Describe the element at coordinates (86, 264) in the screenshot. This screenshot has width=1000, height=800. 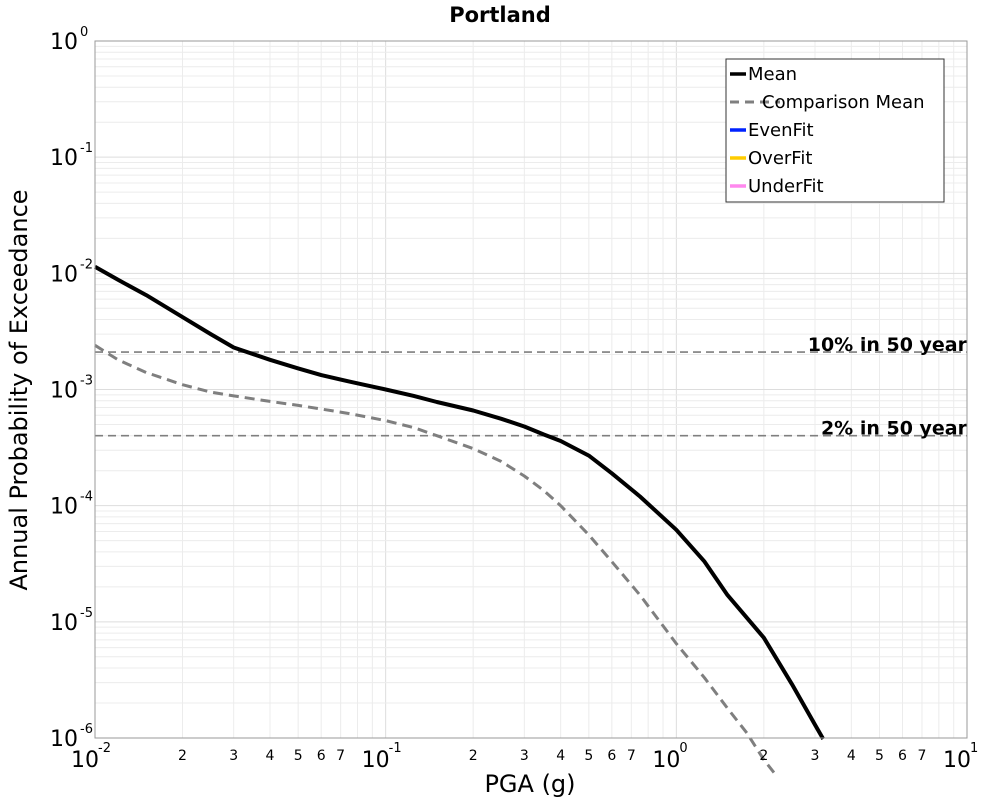
I see `y-tick-exponent: -2` at that location.